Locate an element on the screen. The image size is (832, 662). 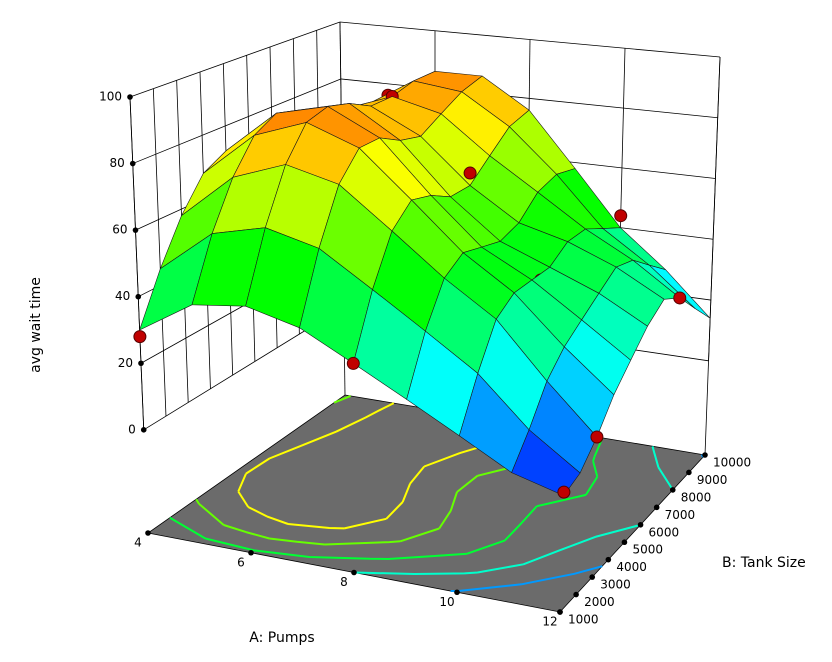
x-tick-label: 6 is located at coordinates (241, 562).